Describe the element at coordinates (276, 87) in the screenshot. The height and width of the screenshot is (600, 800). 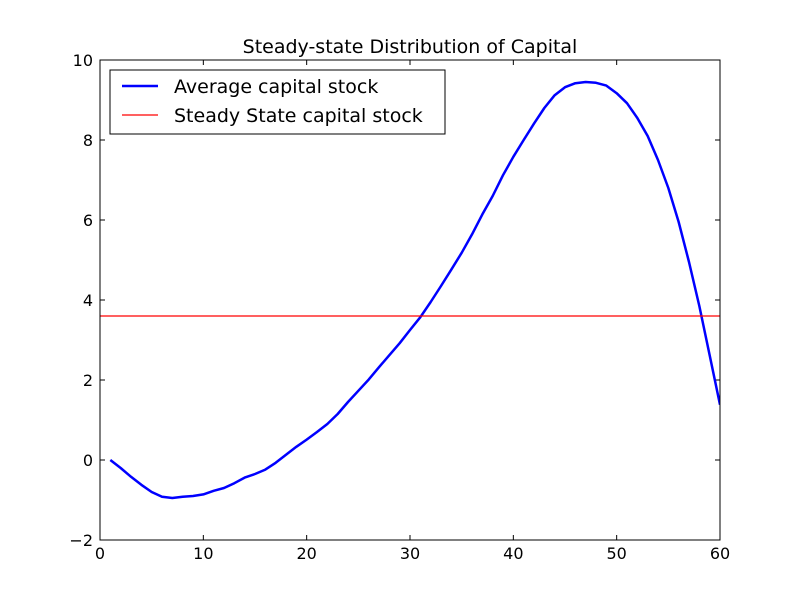
I see `legend-label-average: Average capital stock` at that location.